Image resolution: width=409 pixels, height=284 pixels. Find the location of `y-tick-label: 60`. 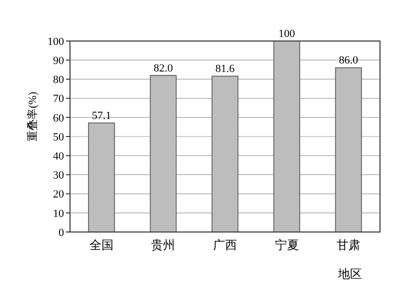

y-tick-label: 60 is located at coordinates (58, 118).